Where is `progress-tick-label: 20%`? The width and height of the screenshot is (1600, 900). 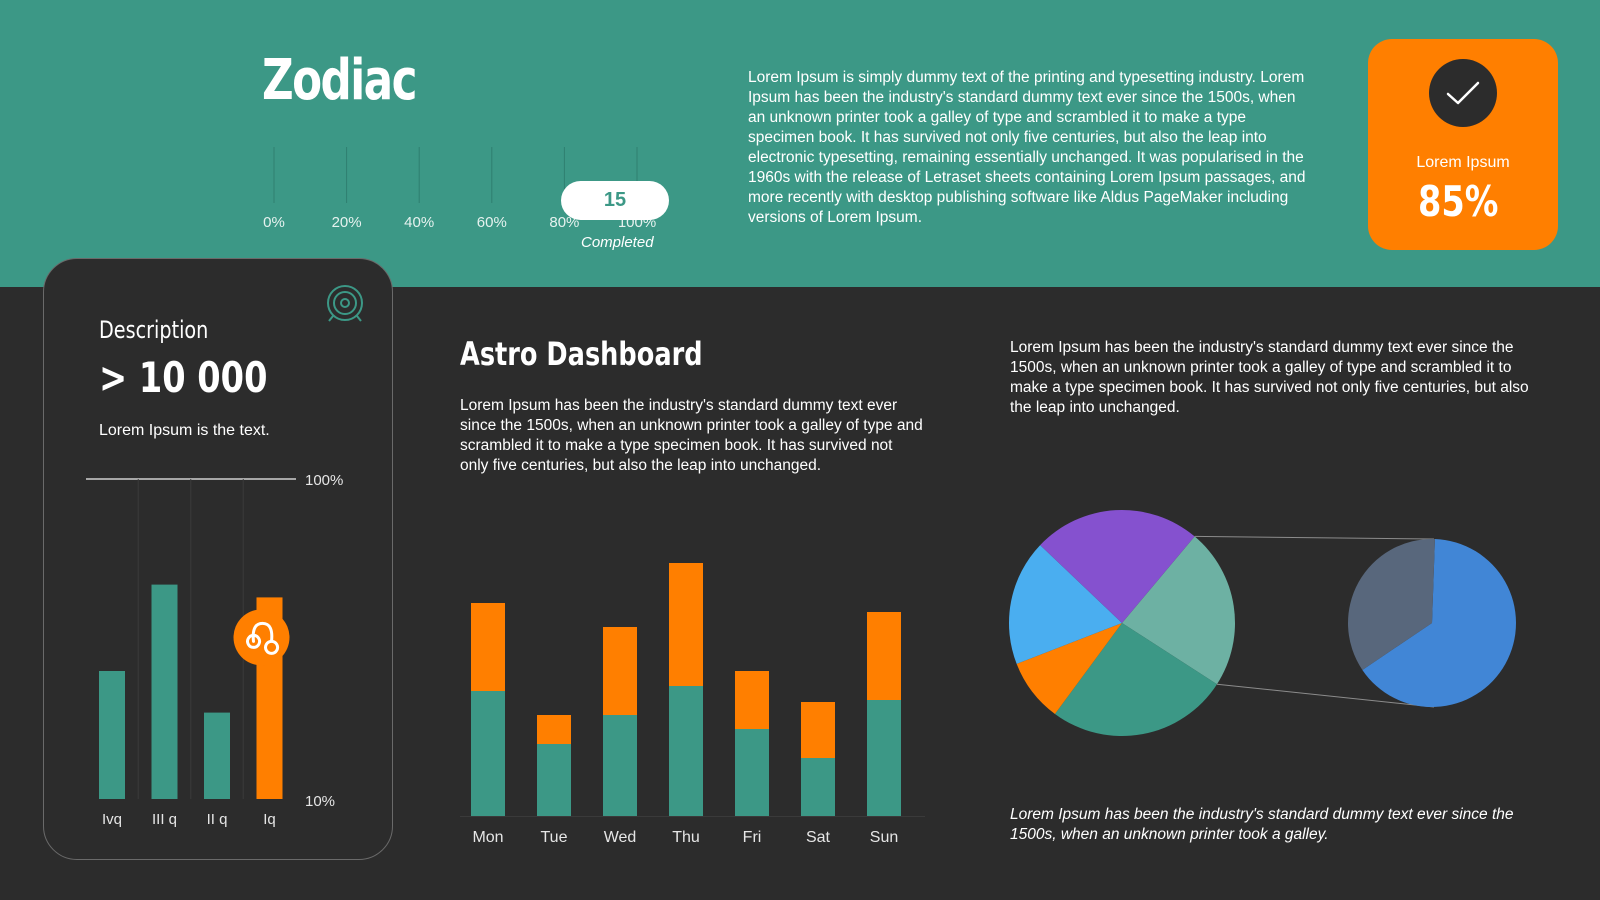
progress-tick-label: 20% is located at coordinates (347, 222).